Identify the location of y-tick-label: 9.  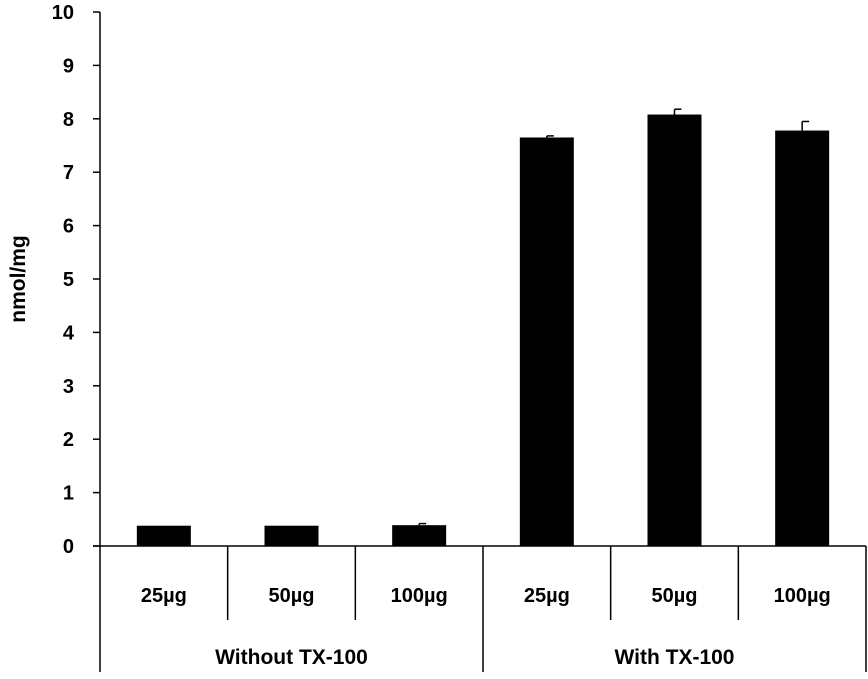
(68, 66).